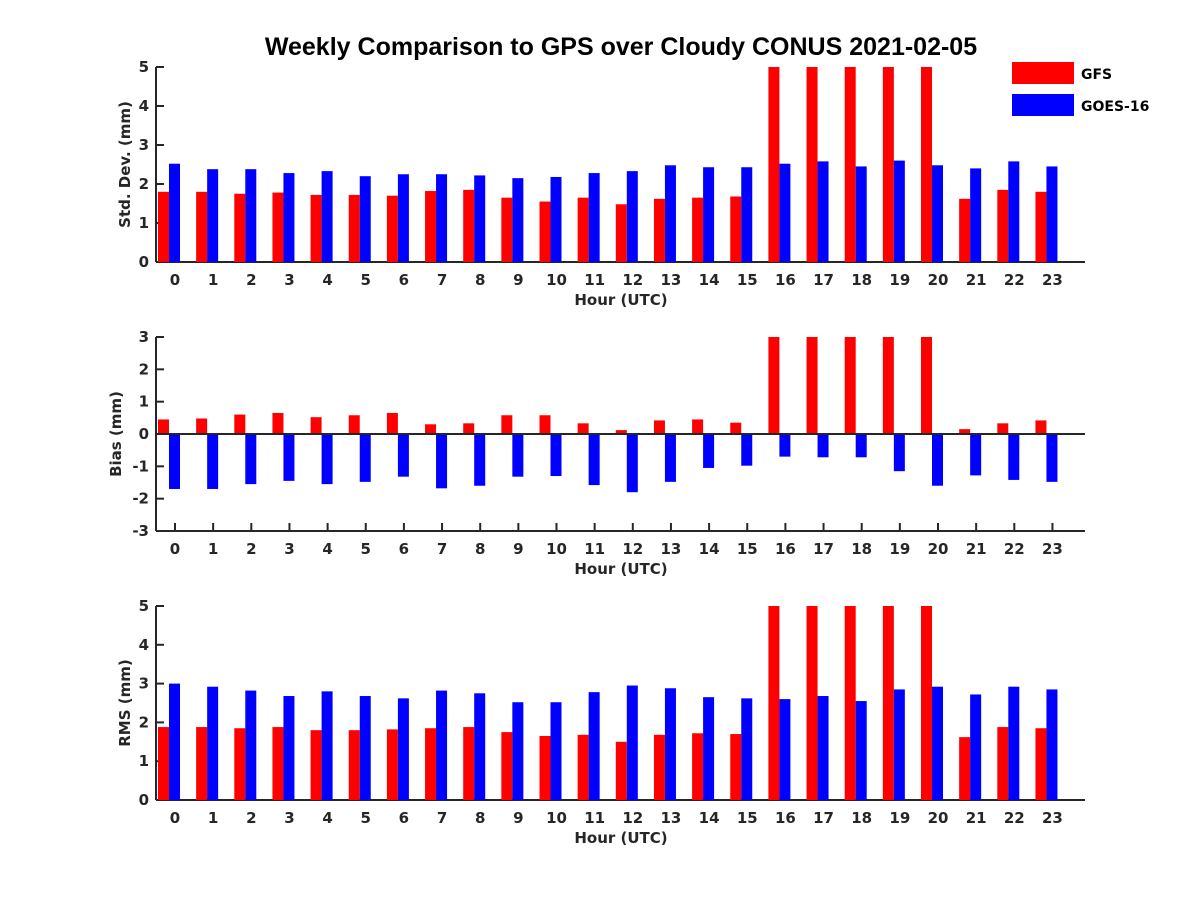 Image resolution: width=1200 pixels, height=900 pixels. What do you see at coordinates (823, 549) in the screenshot?
I see `x-tick-label: 17` at bounding box center [823, 549].